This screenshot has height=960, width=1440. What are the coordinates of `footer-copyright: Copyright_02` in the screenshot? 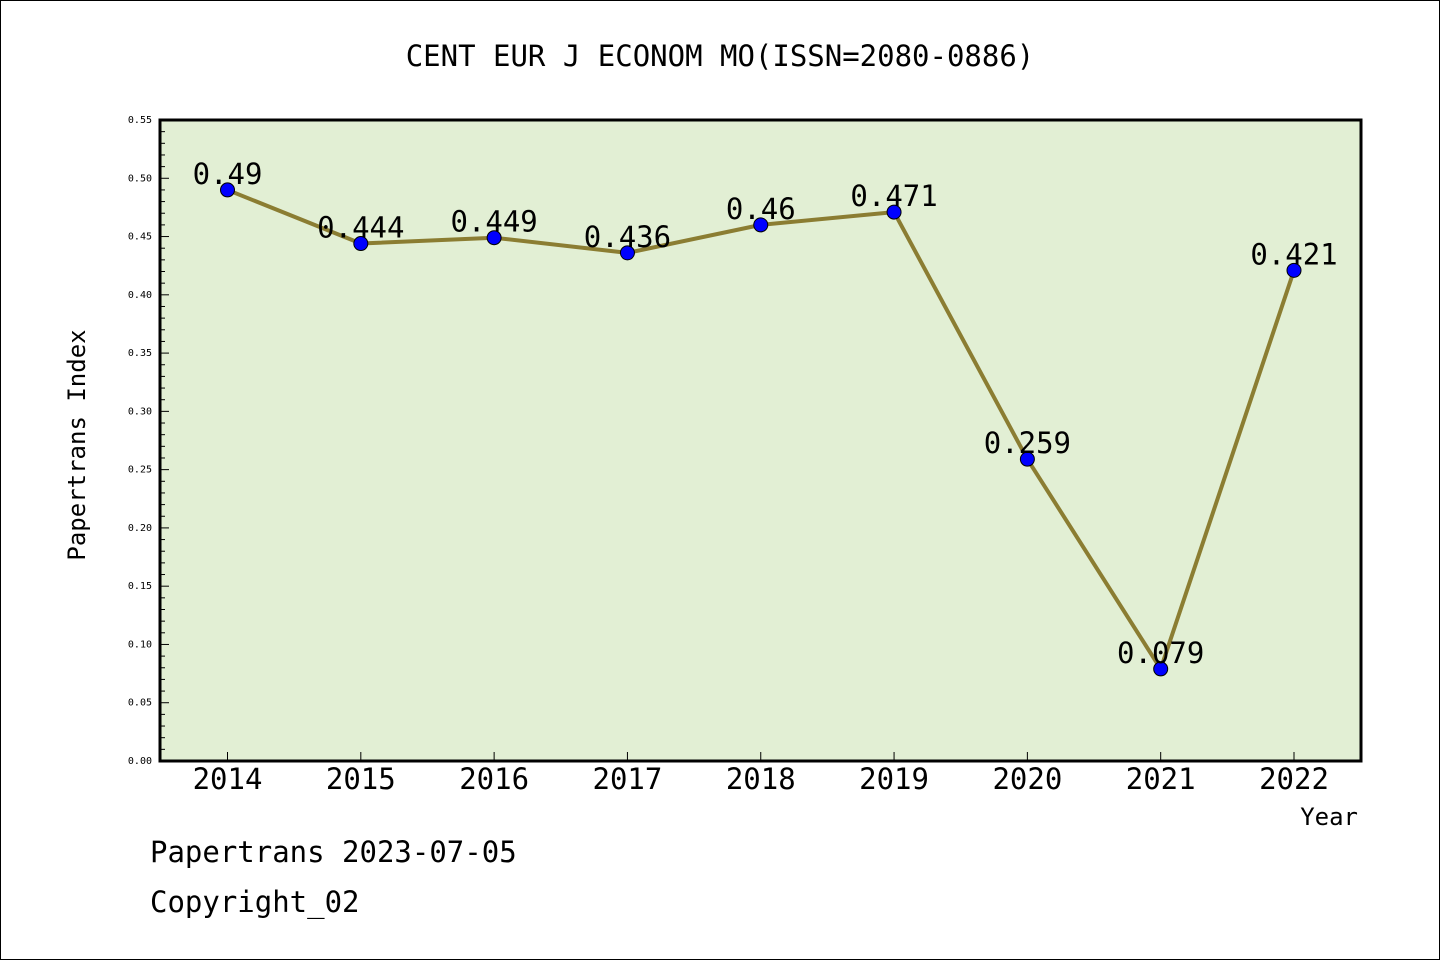 It's located at (255, 902).